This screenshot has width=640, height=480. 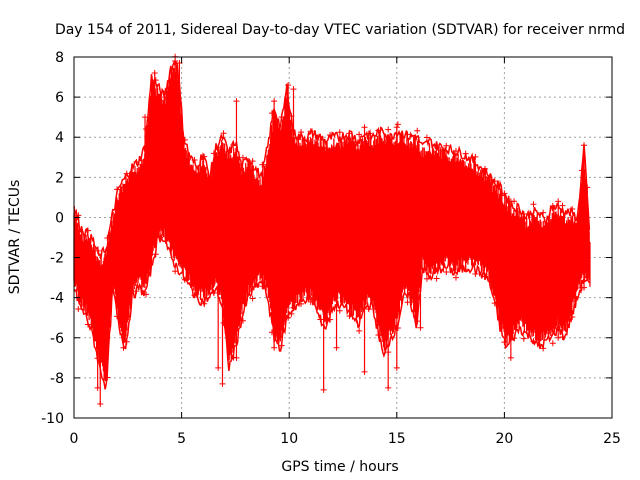 I want to click on y-tick-label: -2, so click(x=57, y=259).